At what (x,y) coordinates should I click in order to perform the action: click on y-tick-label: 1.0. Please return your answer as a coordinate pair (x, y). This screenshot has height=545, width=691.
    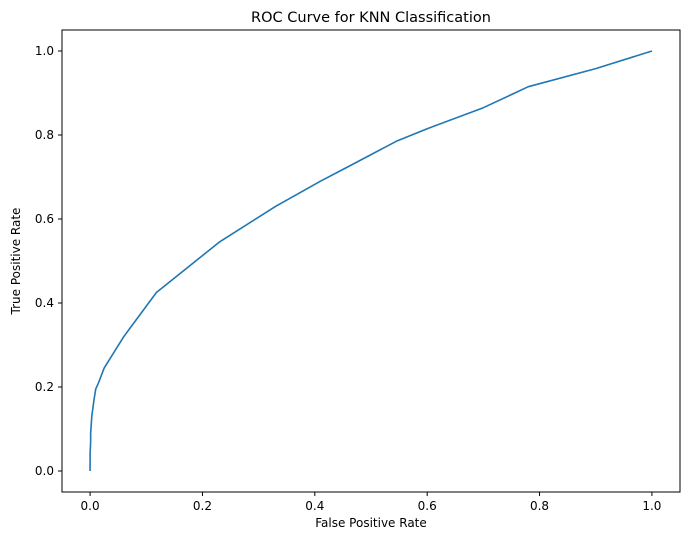
    Looking at the image, I should click on (44, 51).